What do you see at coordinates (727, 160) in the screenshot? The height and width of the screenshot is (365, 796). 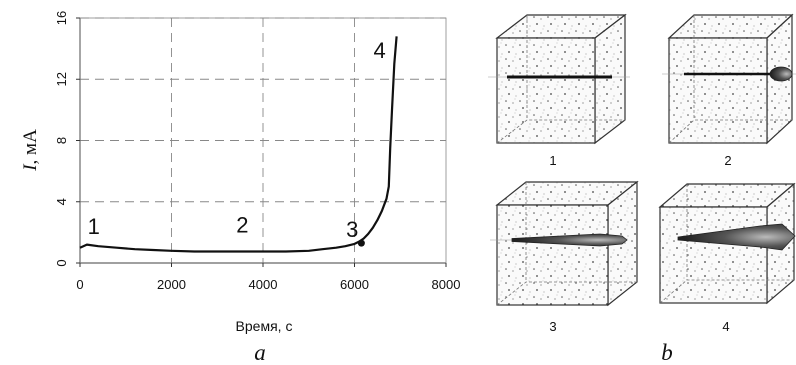 I see `cube-label-2: 2` at bounding box center [727, 160].